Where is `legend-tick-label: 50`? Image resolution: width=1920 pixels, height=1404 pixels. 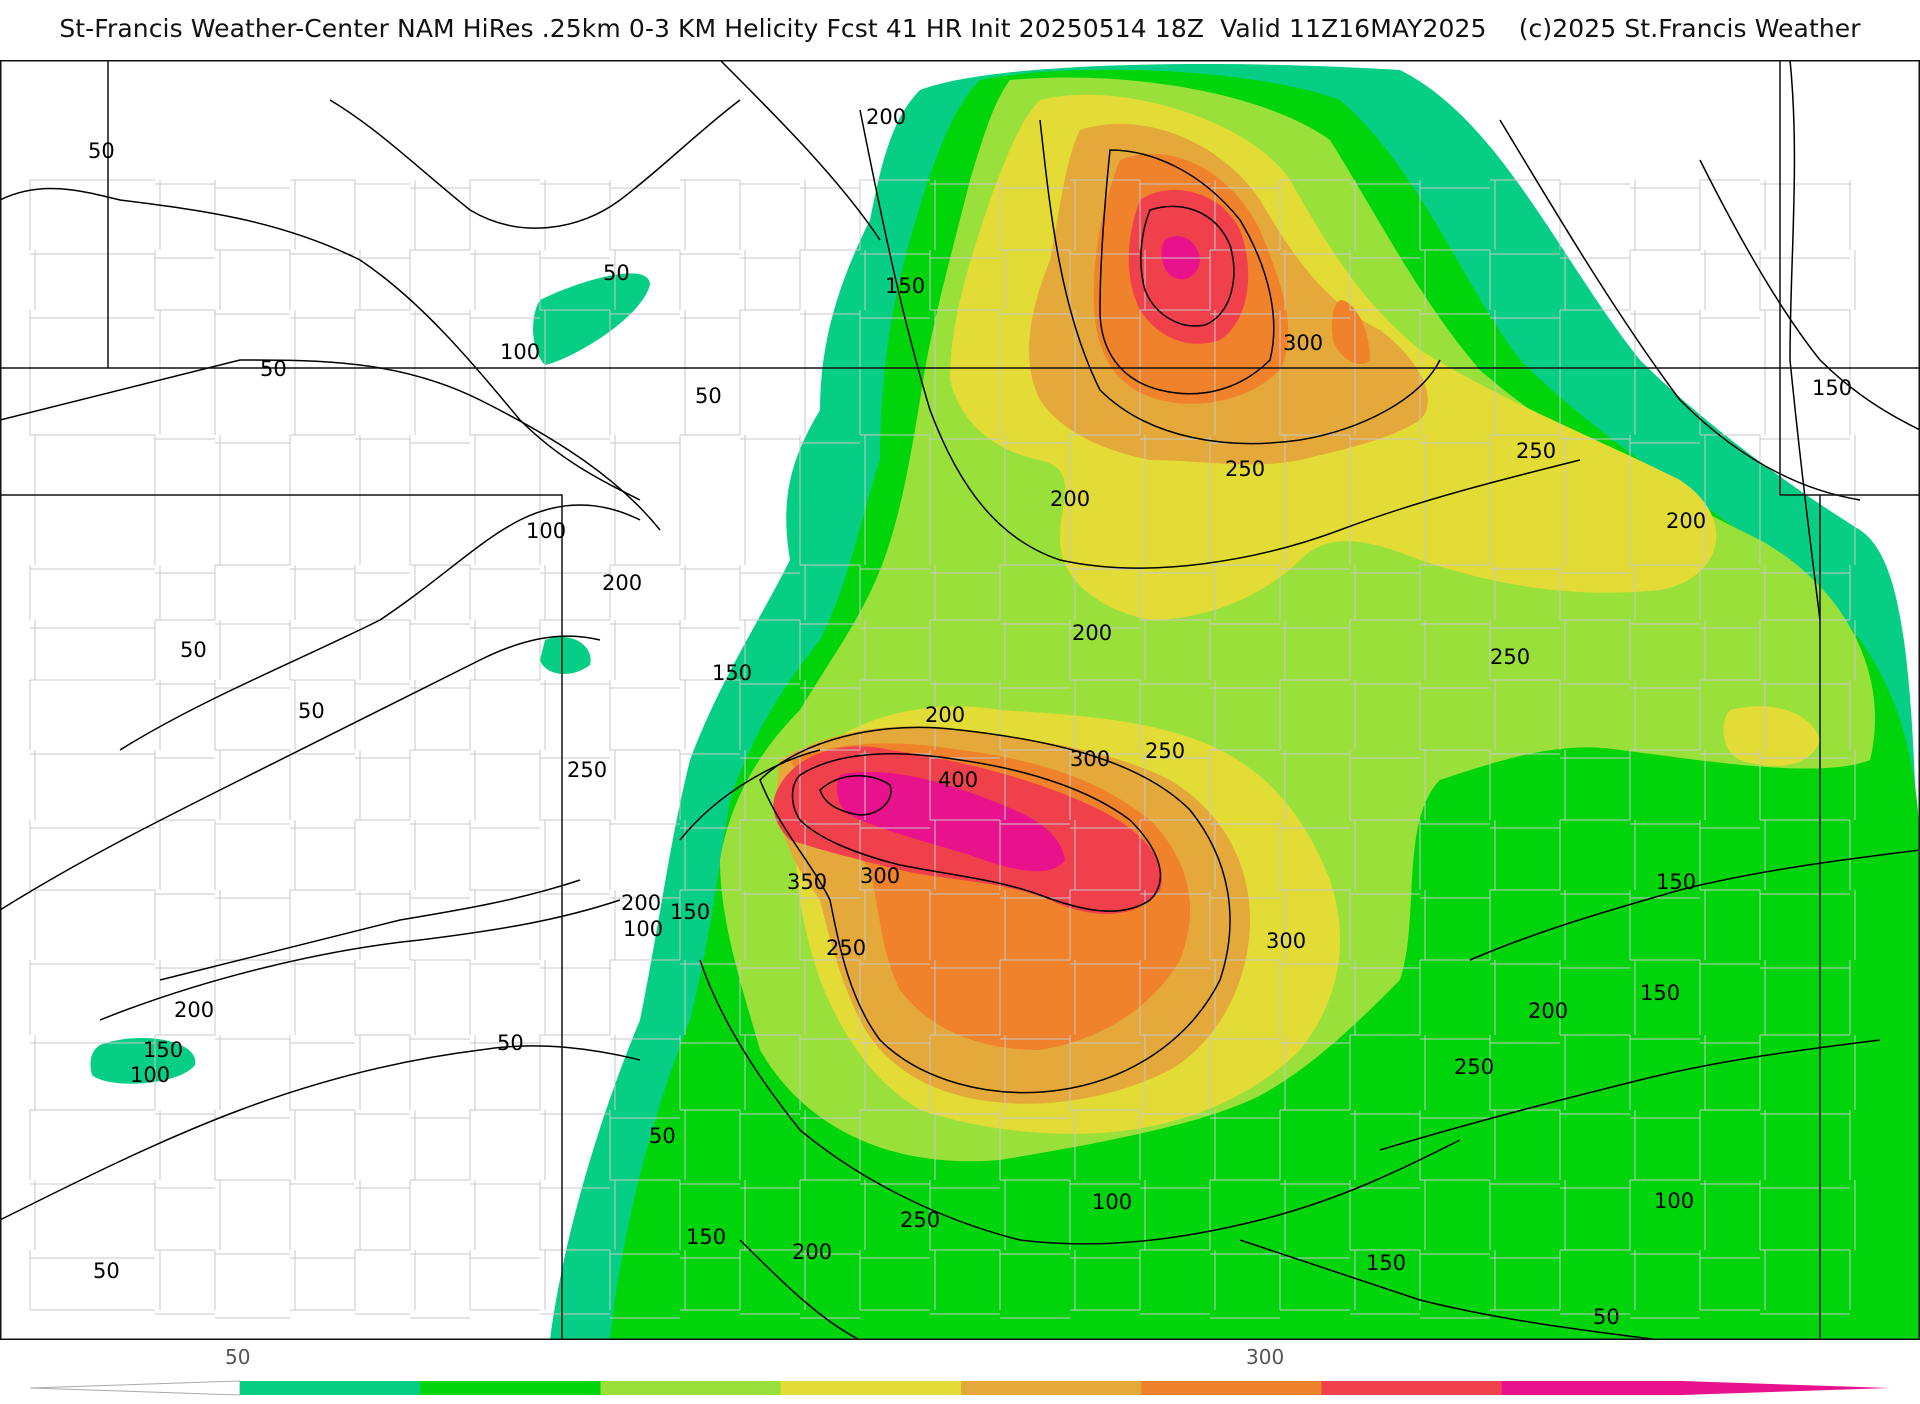
legend-tick-label: 50 is located at coordinates (237, 1357).